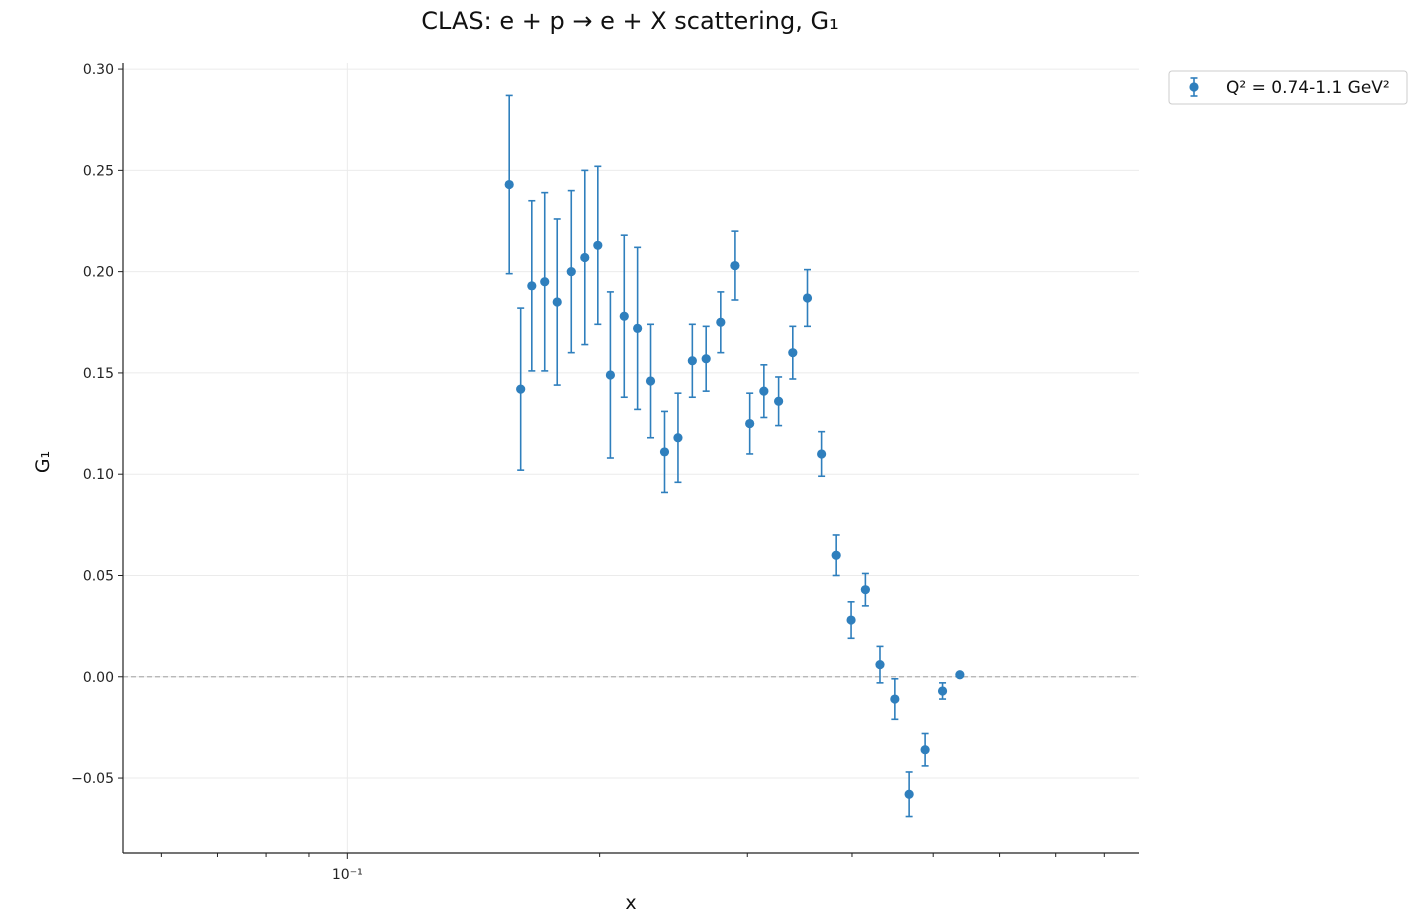 The image size is (1424, 917). Describe the element at coordinates (98, 273) in the screenshot. I see `y-tick-label: 0.20` at that location.